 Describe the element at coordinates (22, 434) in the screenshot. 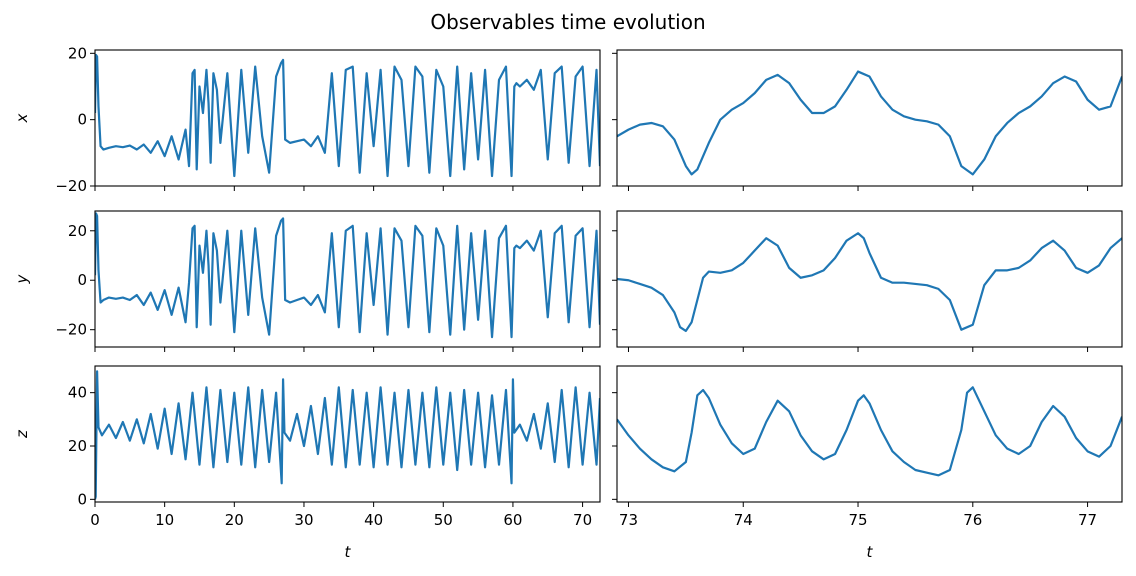

I see `y-axis-label-z-full: z` at that location.